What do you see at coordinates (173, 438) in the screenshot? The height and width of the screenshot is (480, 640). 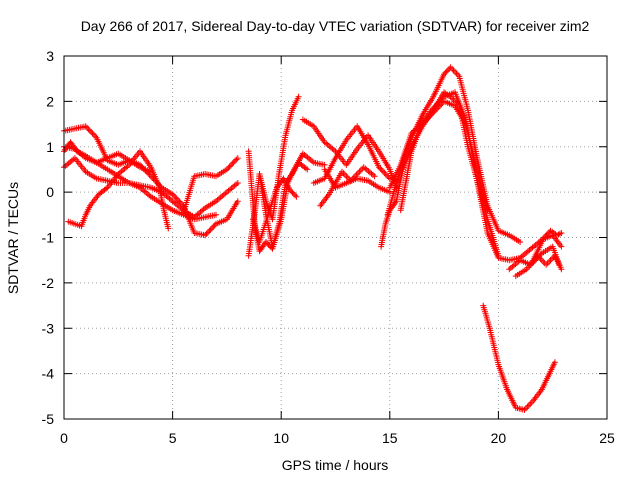 I see `x-tick-label: 5` at bounding box center [173, 438].